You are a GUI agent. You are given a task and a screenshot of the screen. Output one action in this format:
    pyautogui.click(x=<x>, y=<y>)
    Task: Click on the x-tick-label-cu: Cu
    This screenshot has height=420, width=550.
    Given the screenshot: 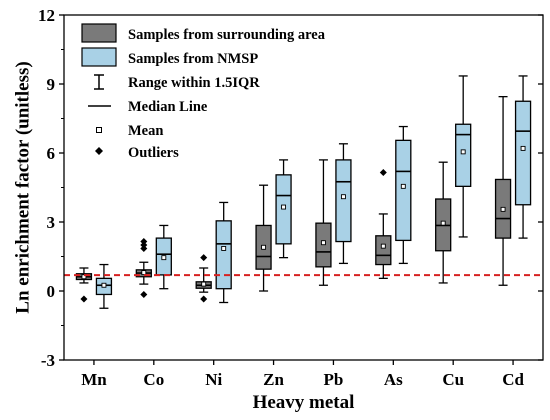 What is the action you would take?
    pyautogui.click(x=453, y=379)
    